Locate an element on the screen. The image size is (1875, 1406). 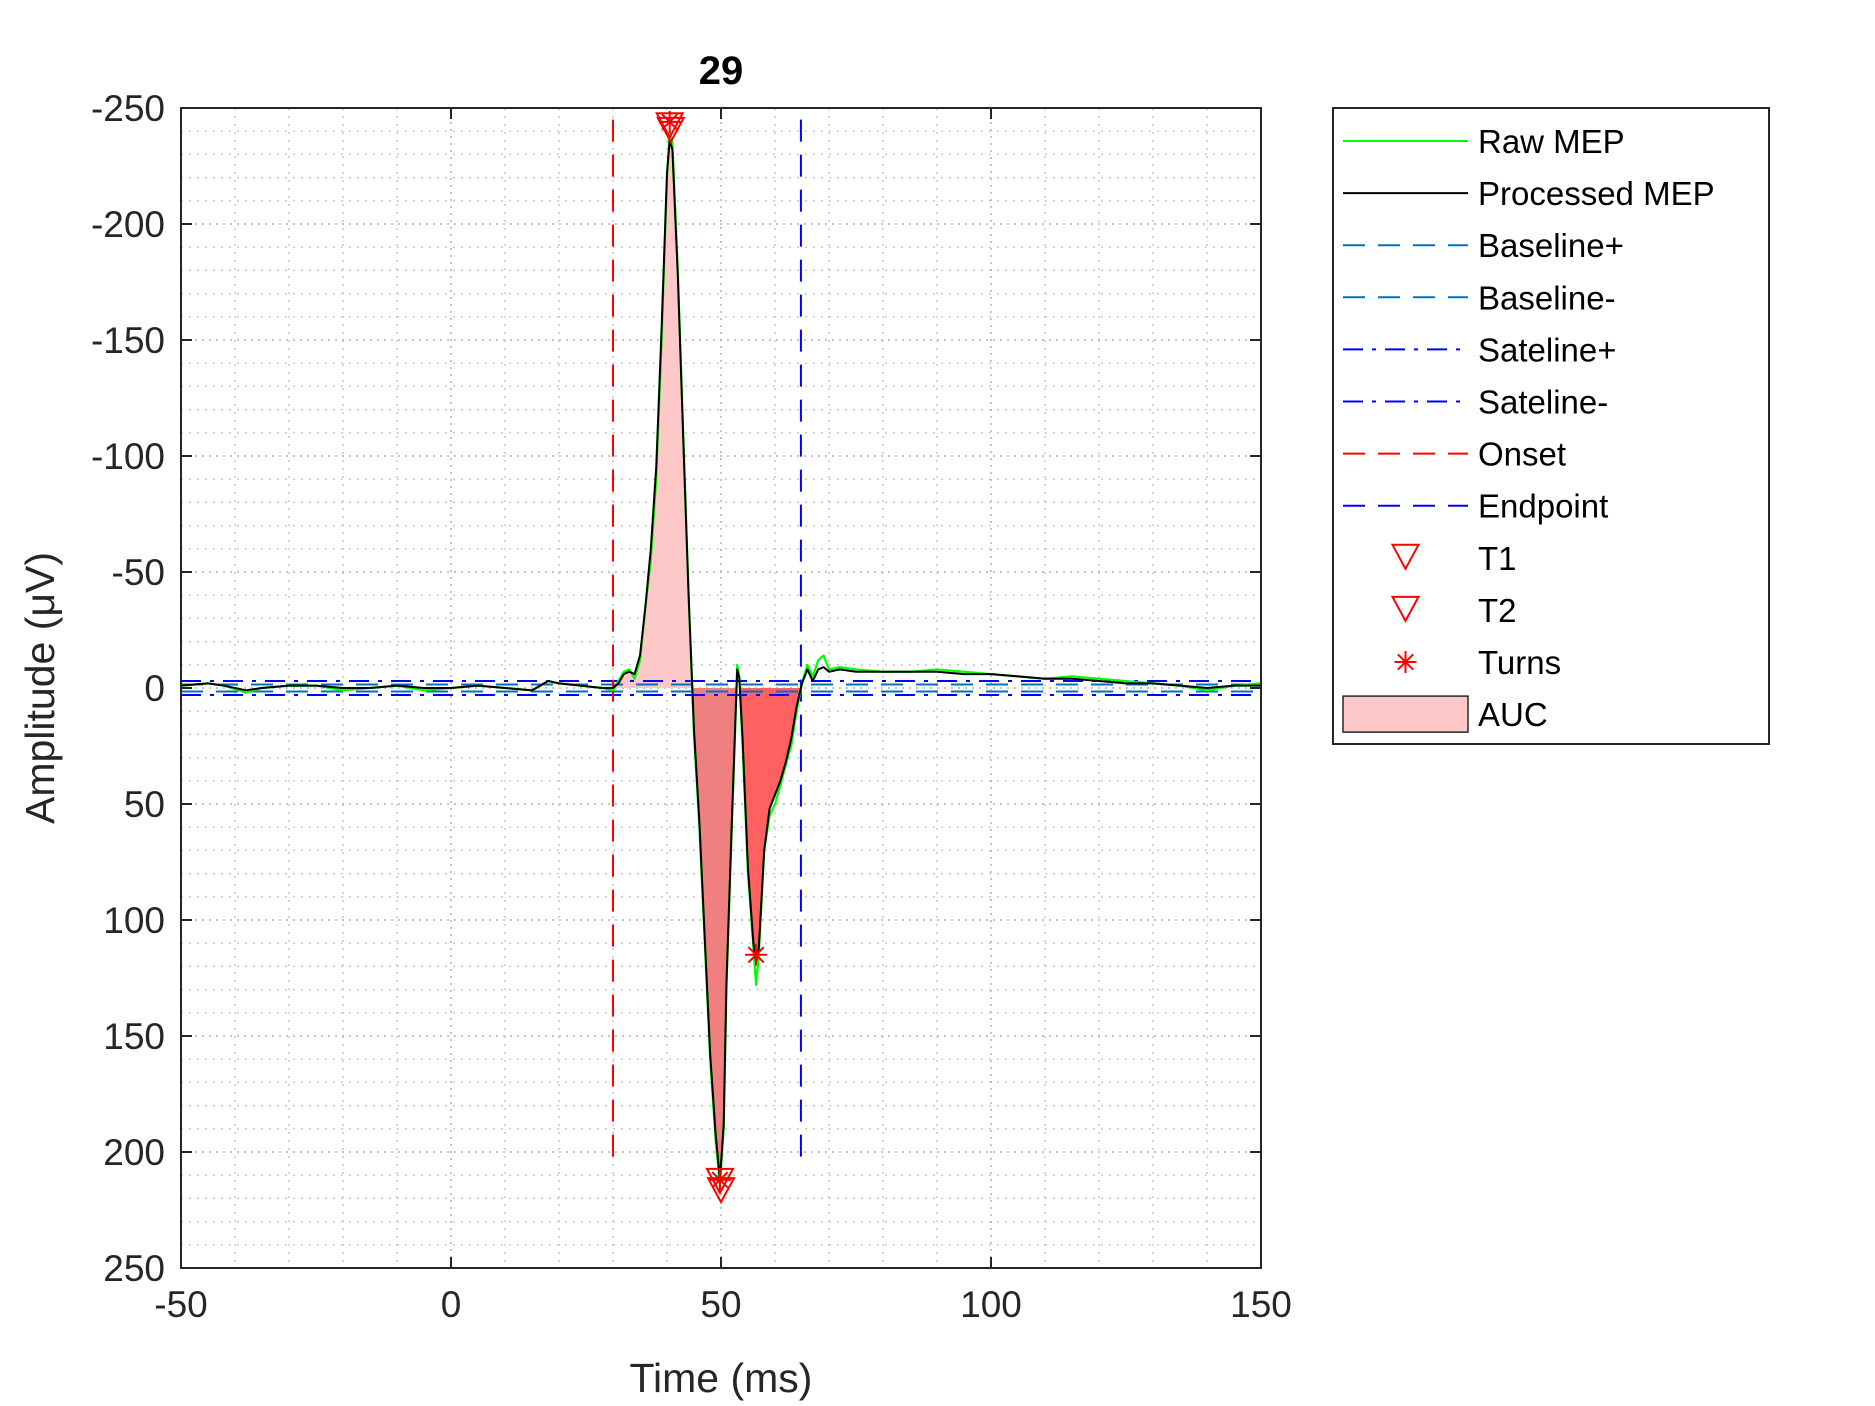
legend-label: Endpoint is located at coordinates (1543, 506).